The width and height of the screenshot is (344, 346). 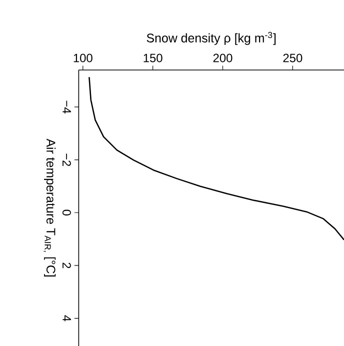 What do you see at coordinates (66, 265) in the screenshot?
I see `y-tick-label: 2` at bounding box center [66, 265].